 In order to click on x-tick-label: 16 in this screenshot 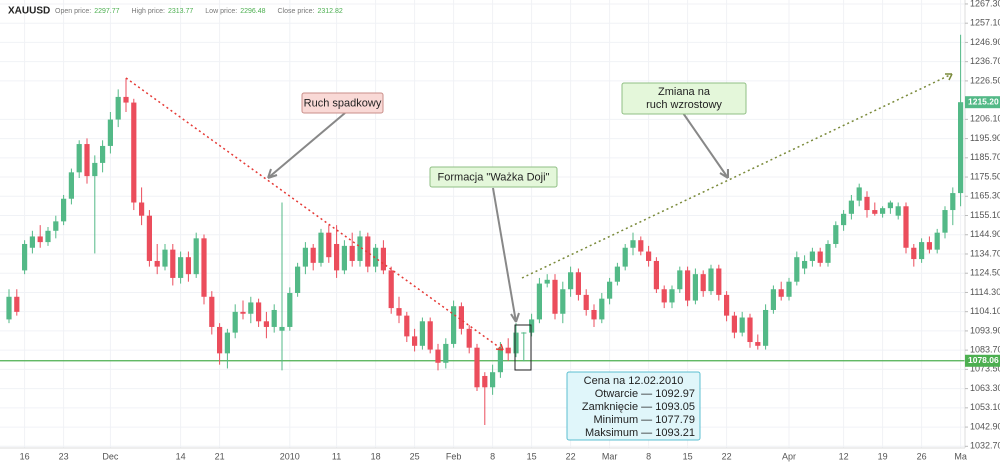, I will do `click(25, 456)`.